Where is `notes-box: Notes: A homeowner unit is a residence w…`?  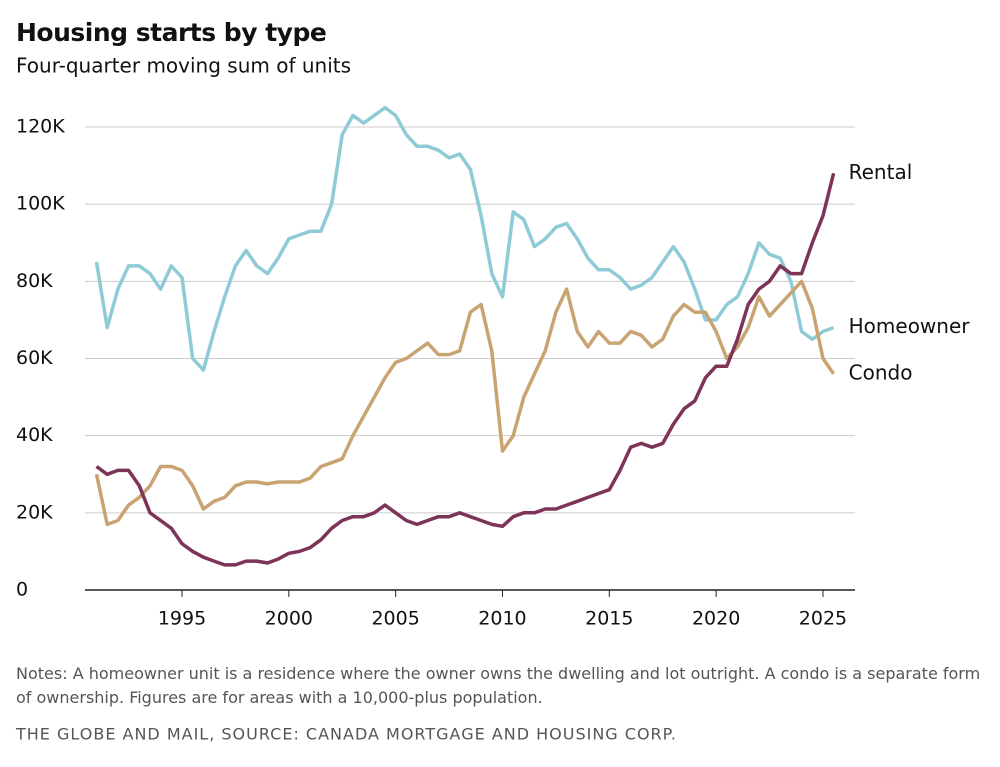 notes-box: Notes: A homeowner unit is a residence w… is located at coordinates (498, 685).